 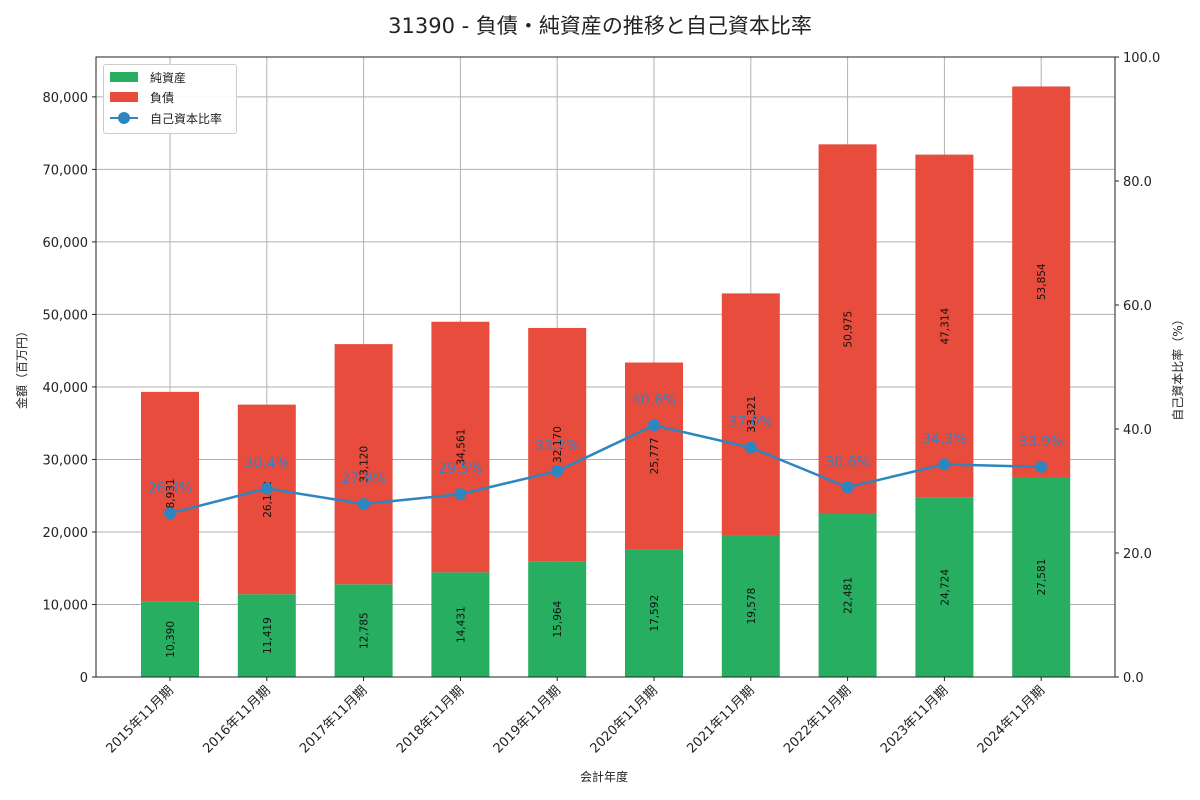 I want to click on y-tick-label-left: 80,000, so click(x=66, y=98).